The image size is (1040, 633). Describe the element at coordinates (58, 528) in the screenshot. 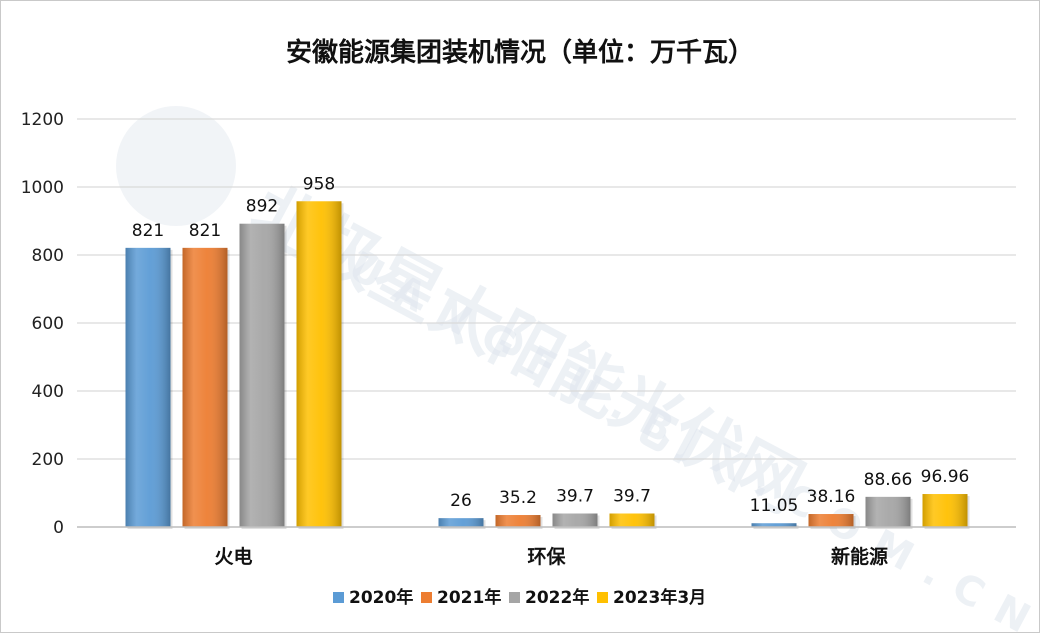

I see `y-tick-label: 0` at that location.